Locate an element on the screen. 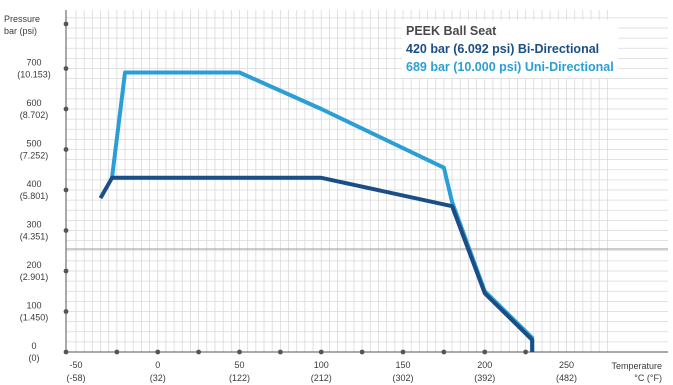 The width and height of the screenshot is (673, 385). y-tick-label-bar: 500 is located at coordinates (33, 144).